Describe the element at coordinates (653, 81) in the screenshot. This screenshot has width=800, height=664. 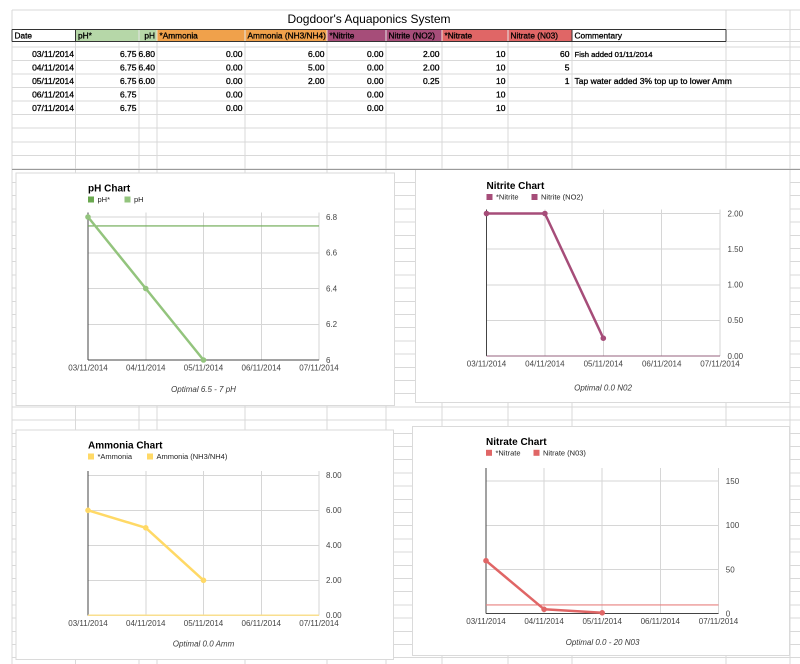
I see `svg-text:Tap water added 3% top up to l: Tap water added 3% top up to lower Amm` at that location.